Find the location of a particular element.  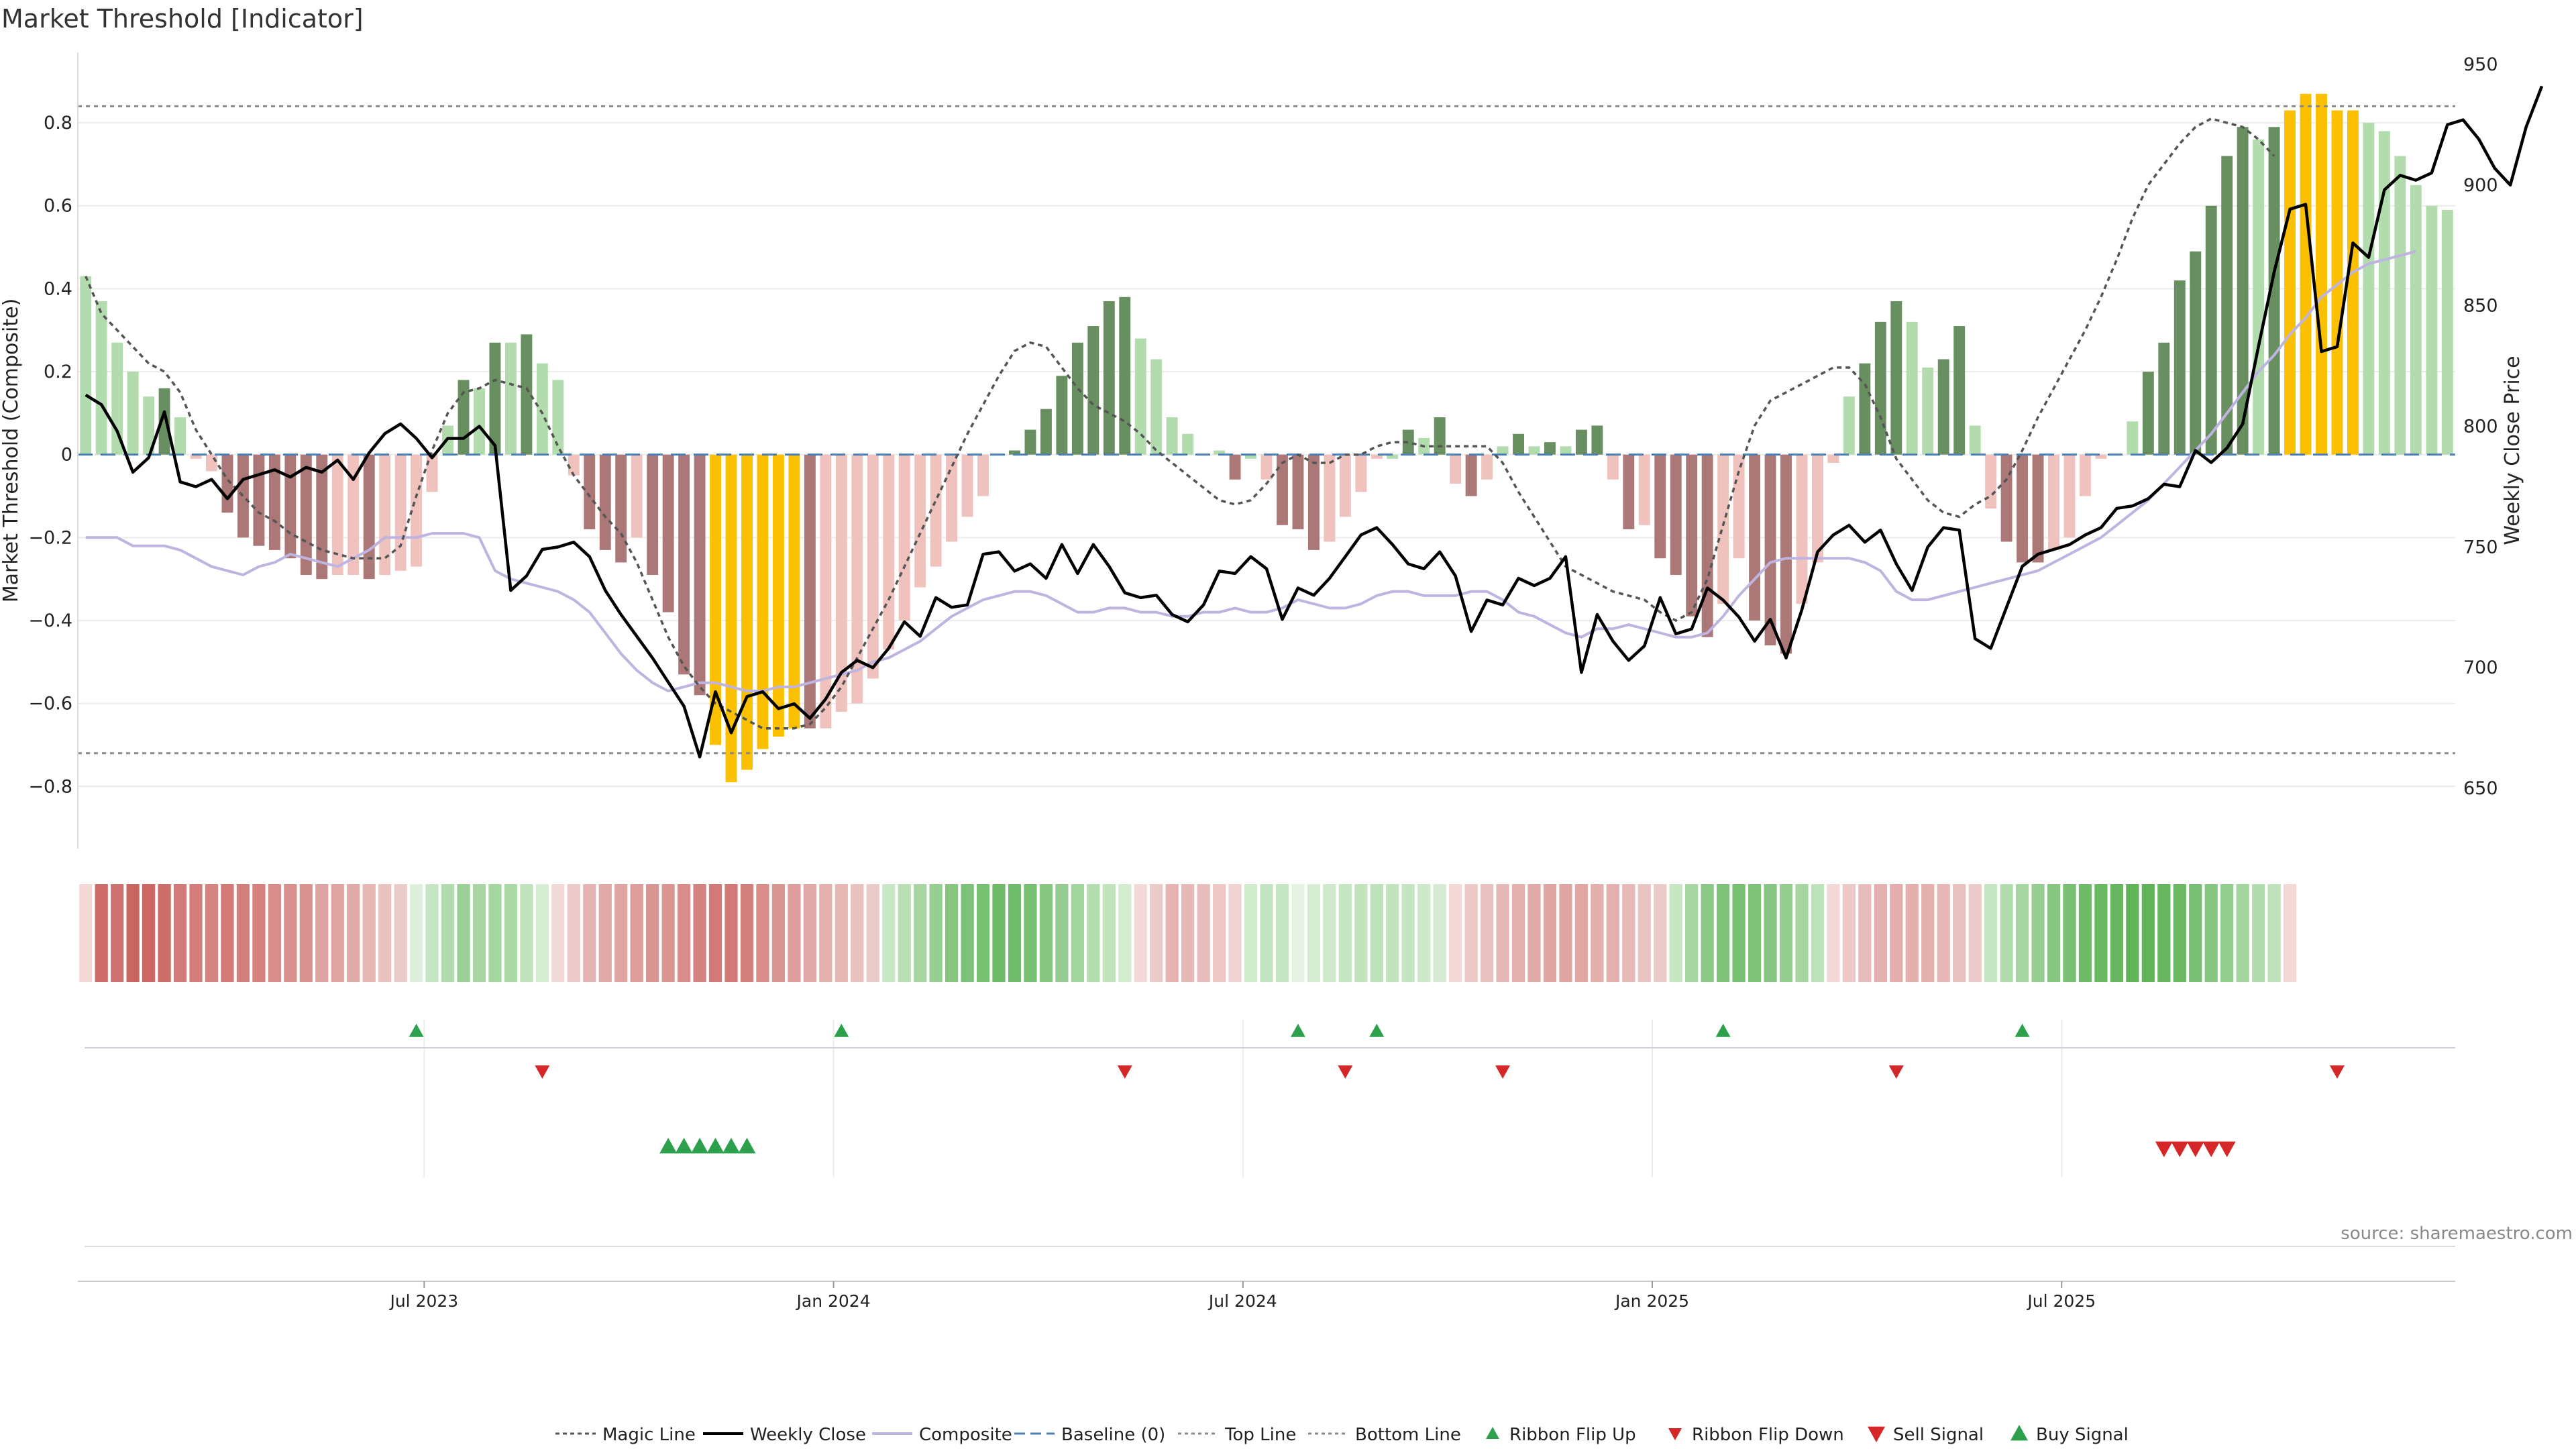

source-annotation: source: sharemaestro.com is located at coordinates (2457, 1234).